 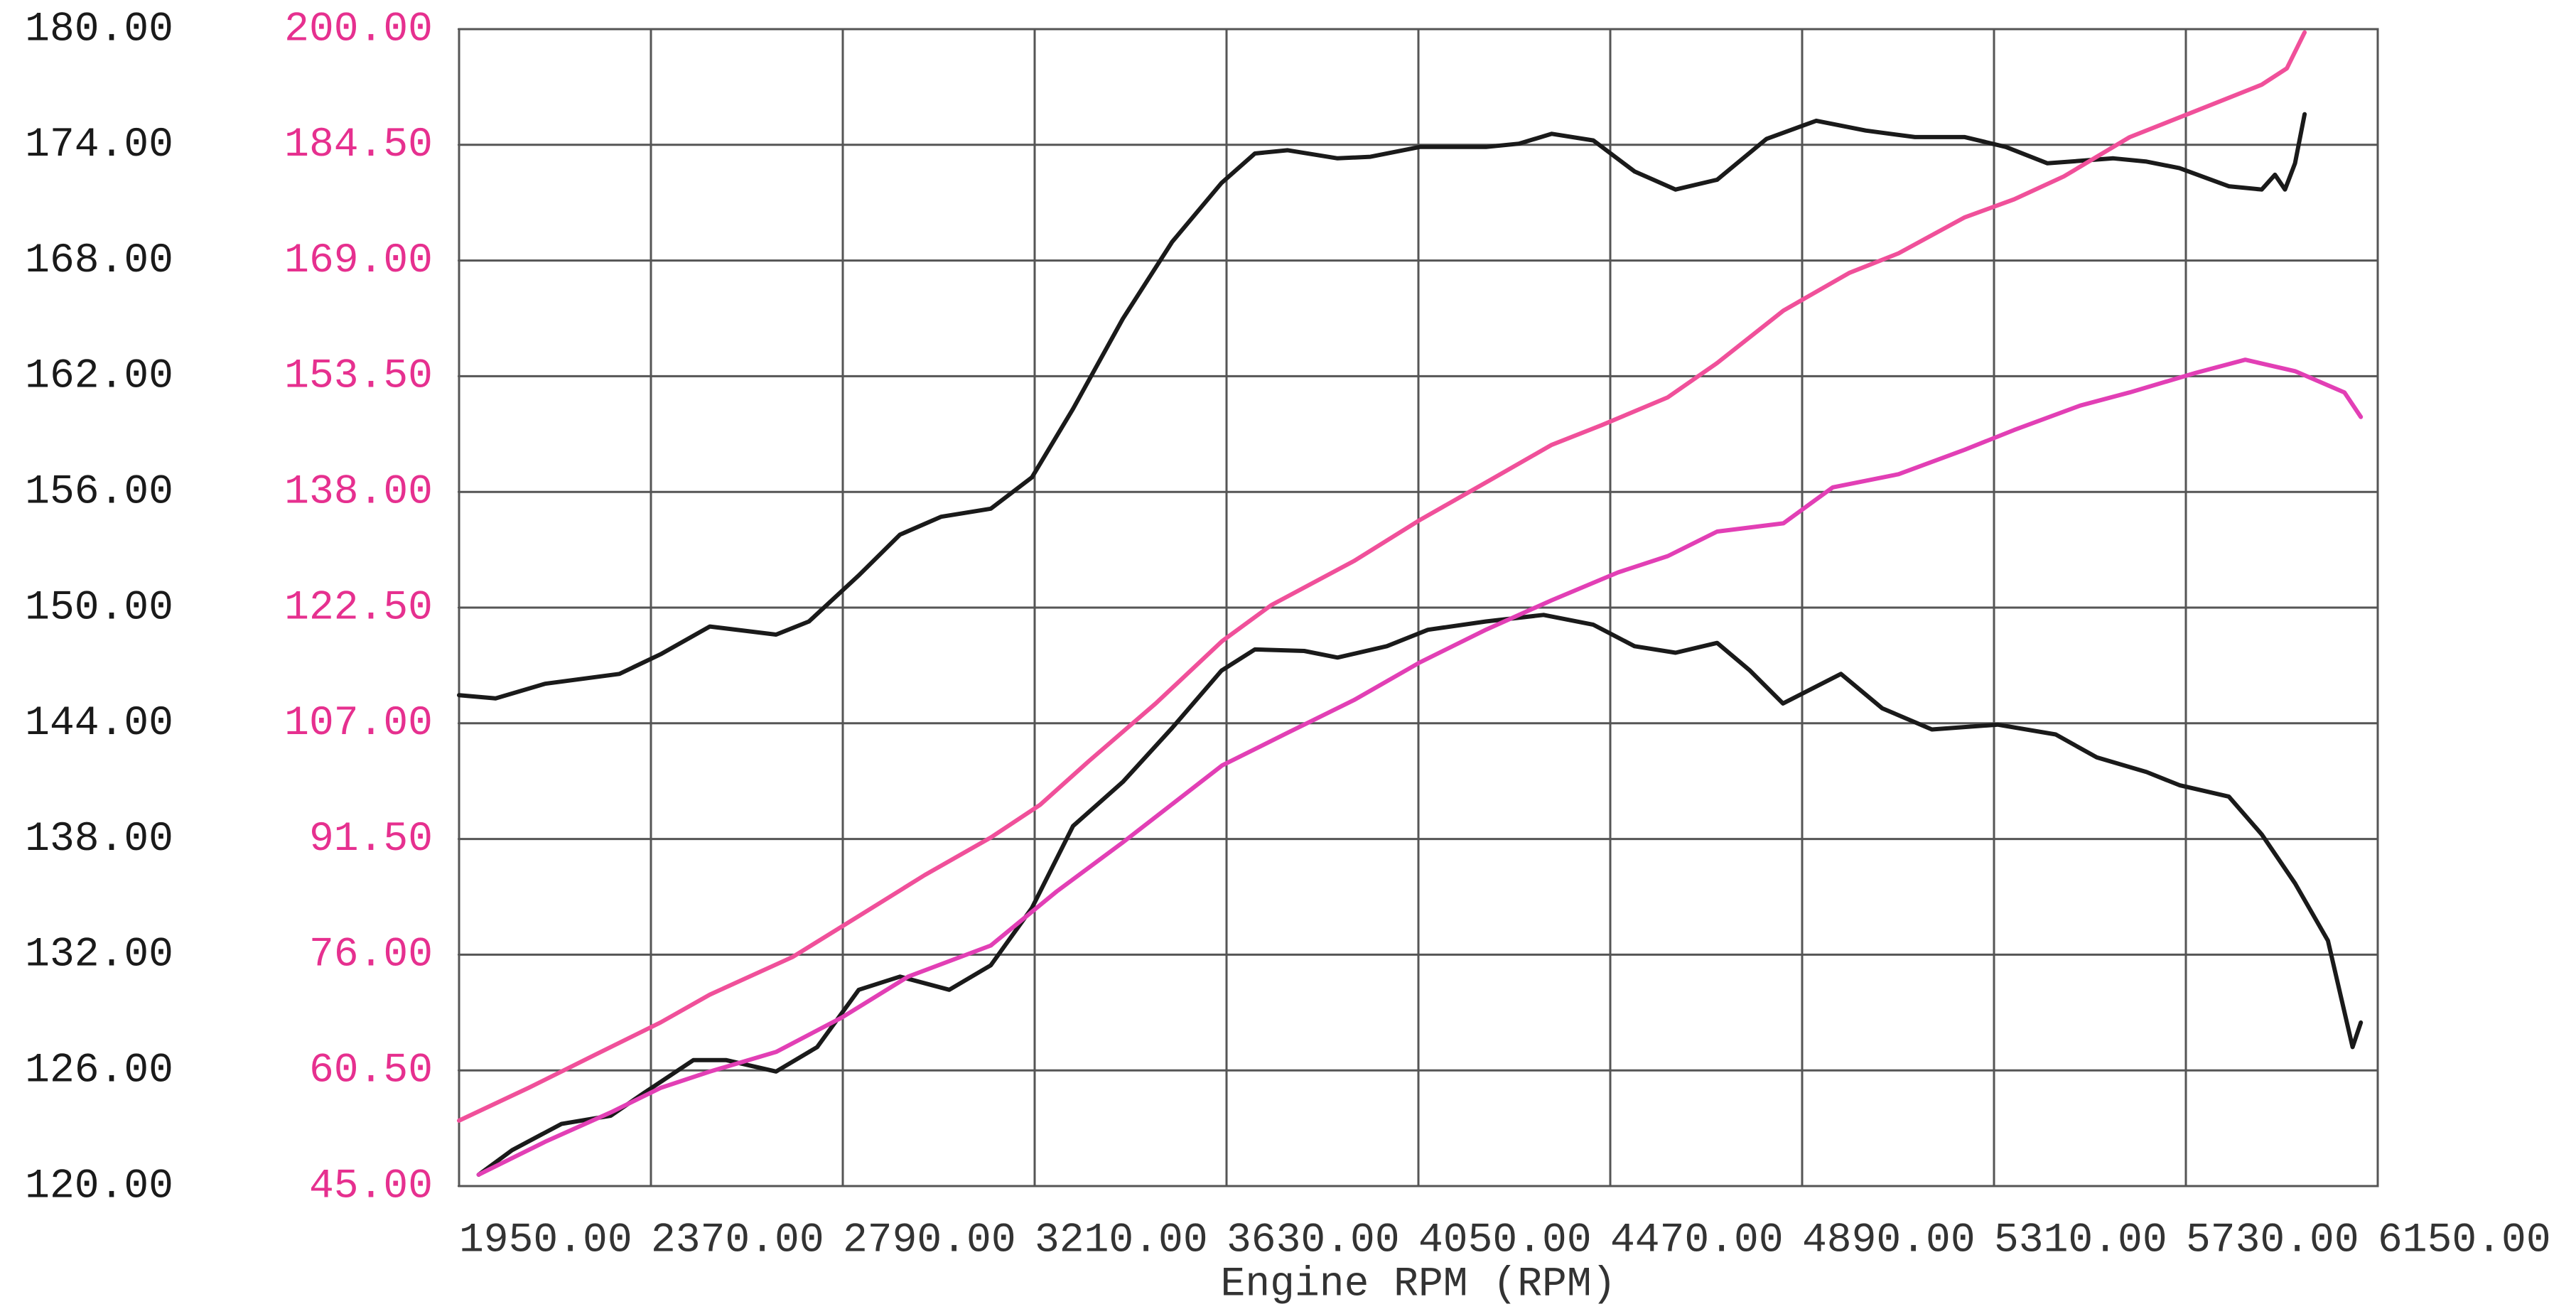 What do you see at coordinates (99, 261) in the screenshot?
I see `y-tick-label: 168.00` at bounding box center [99, 261].